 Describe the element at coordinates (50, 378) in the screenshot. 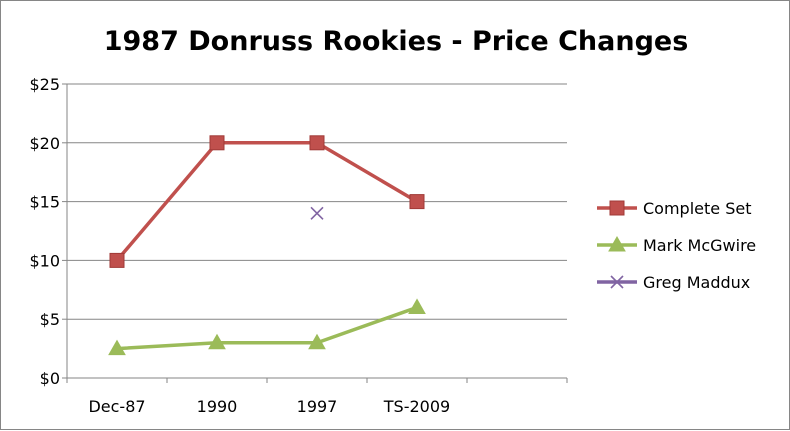

I see `y-tick-label: $0` at that location.